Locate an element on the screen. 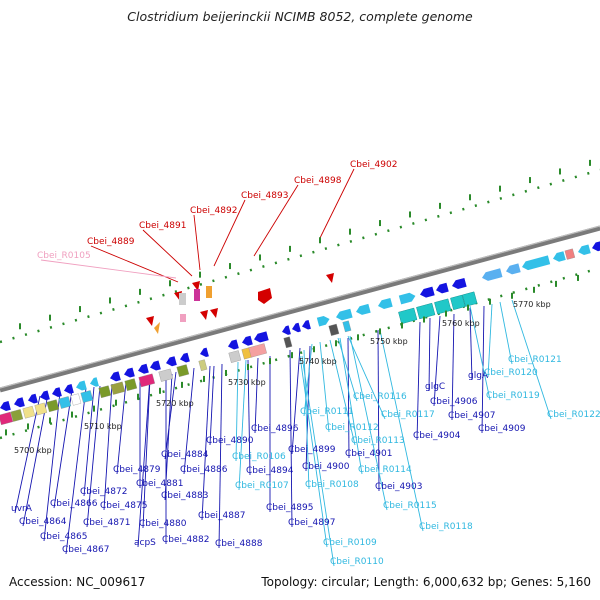 Image resolution: width=600 pixels, height=600 pixels. gene-label: Cbei_4901 is located at coordinates (368, 454).